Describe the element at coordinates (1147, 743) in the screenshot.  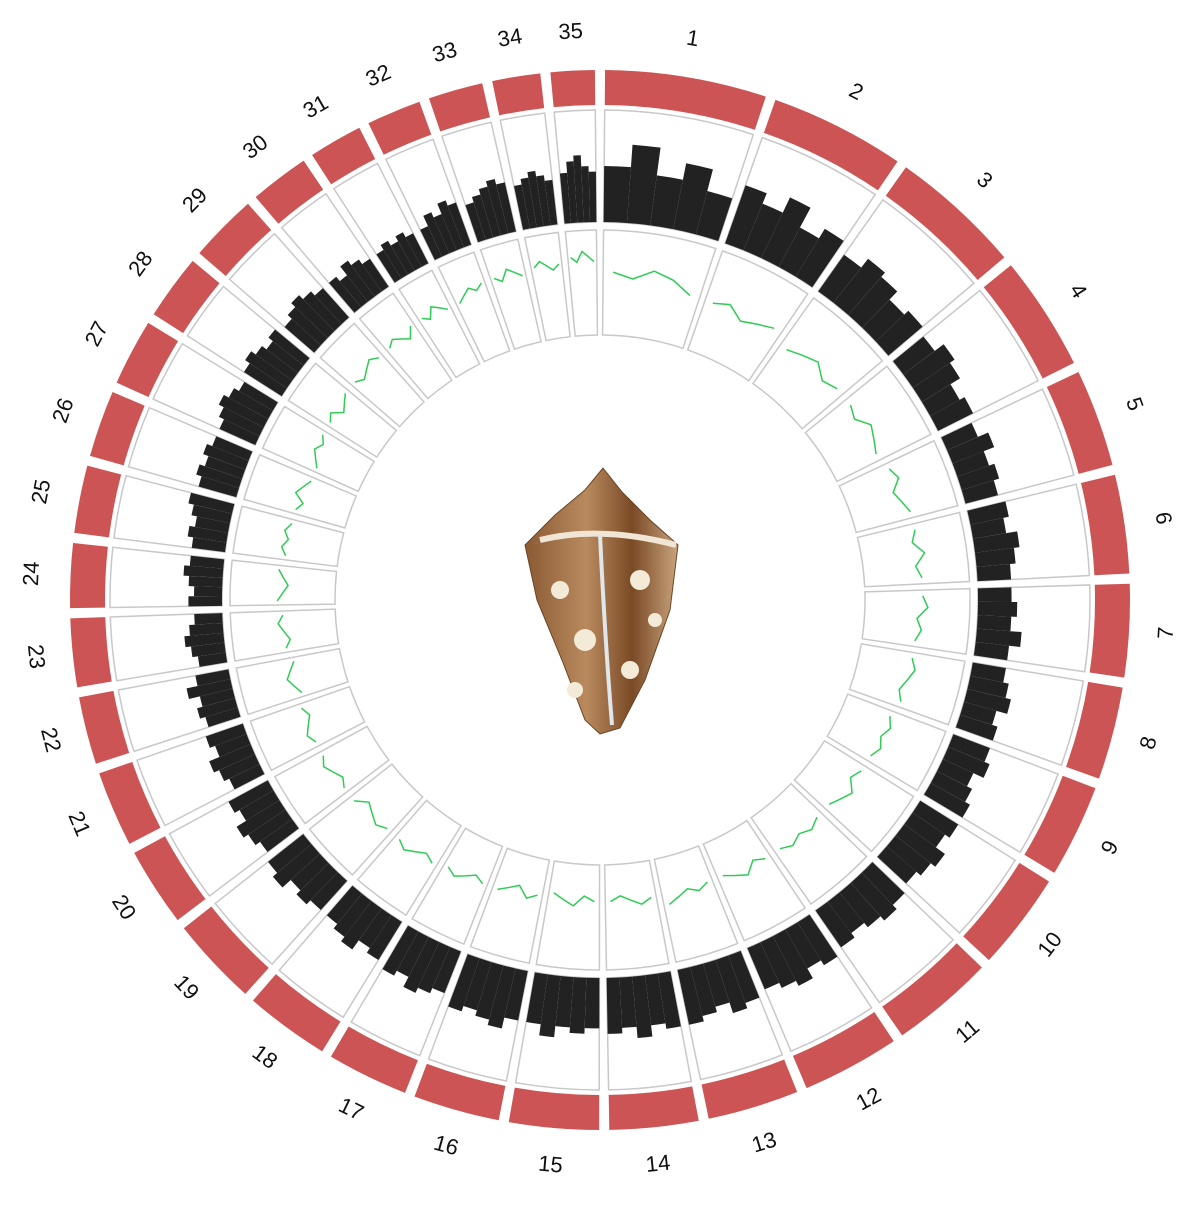
I see `chromosome-label: 8` at that location.